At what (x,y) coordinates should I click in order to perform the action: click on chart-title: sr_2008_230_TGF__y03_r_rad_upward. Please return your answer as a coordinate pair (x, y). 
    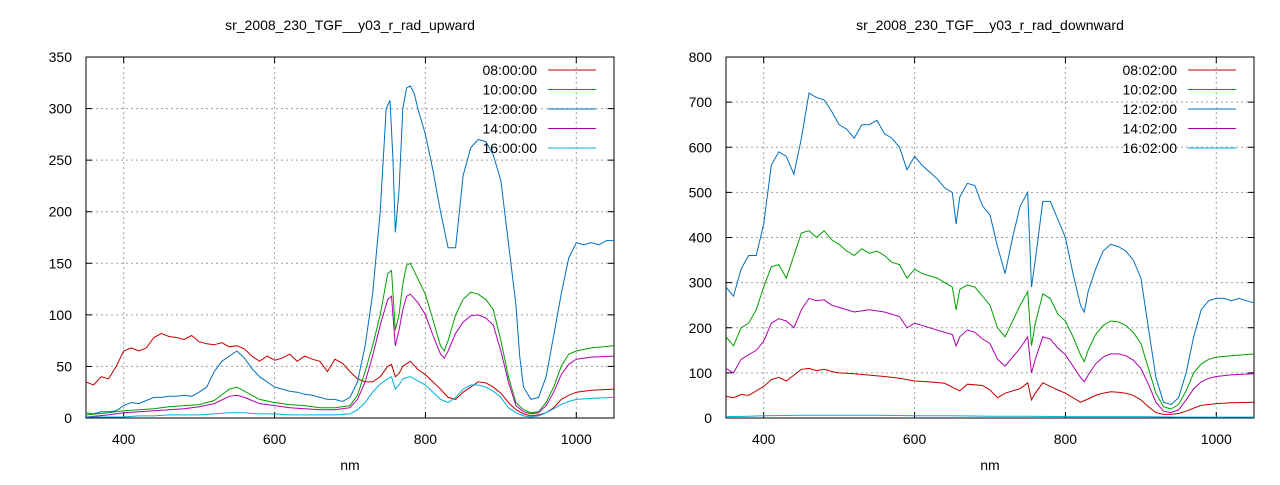
    Looking at the image, I should click on (350, 25).